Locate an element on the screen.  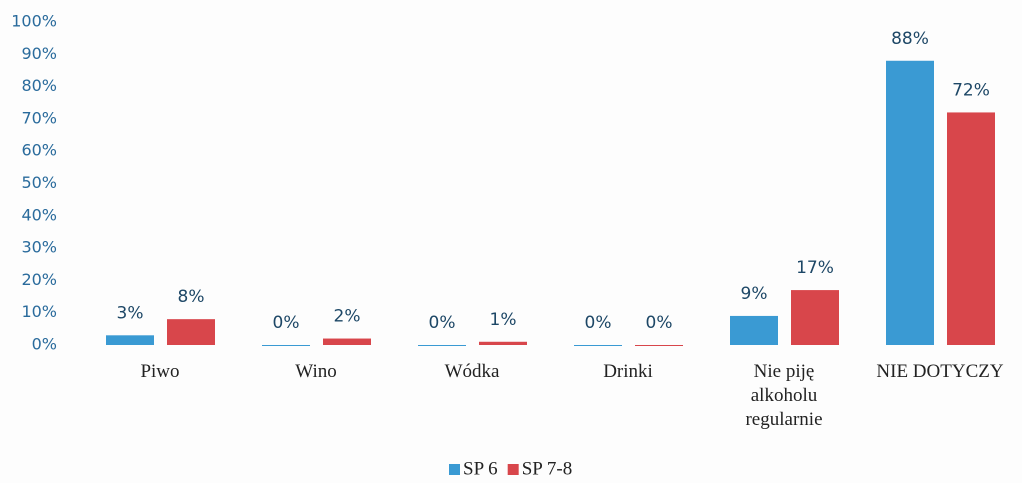
data-label: 3% is located at coordinates (130, 313).